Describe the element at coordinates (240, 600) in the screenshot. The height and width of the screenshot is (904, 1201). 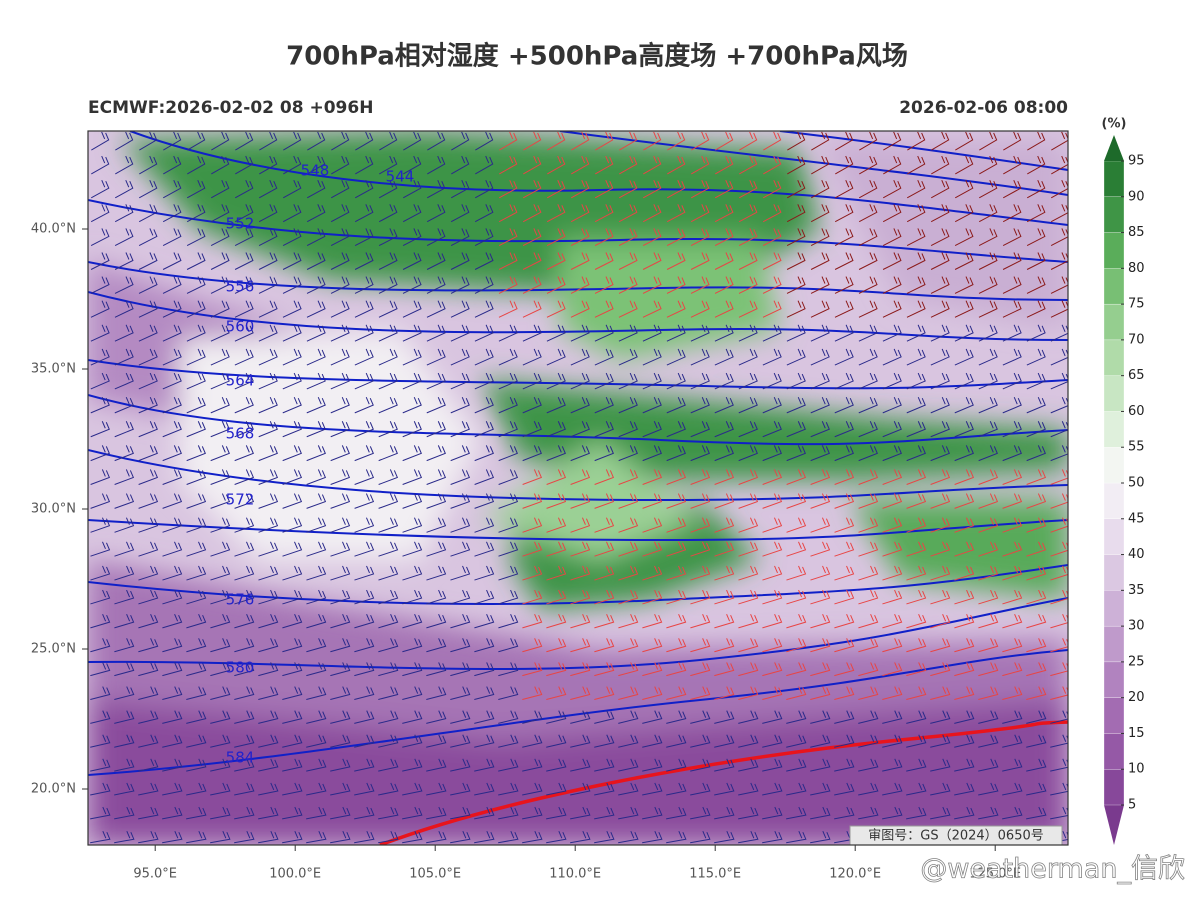
I see `contour-label: 576` at that location.